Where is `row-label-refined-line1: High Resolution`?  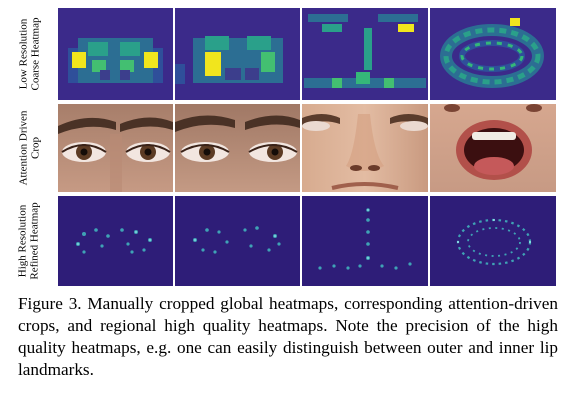
row-label-refined-line1: High Resolution is located at coordinates (23, 241).